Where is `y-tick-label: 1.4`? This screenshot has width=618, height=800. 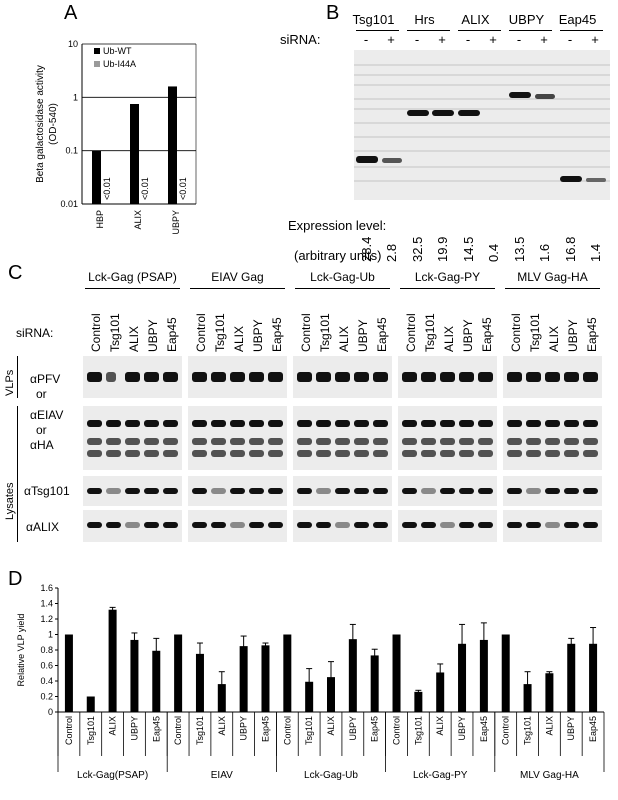 y-tick-label: 1.4 is located at coordinates (46, 604).